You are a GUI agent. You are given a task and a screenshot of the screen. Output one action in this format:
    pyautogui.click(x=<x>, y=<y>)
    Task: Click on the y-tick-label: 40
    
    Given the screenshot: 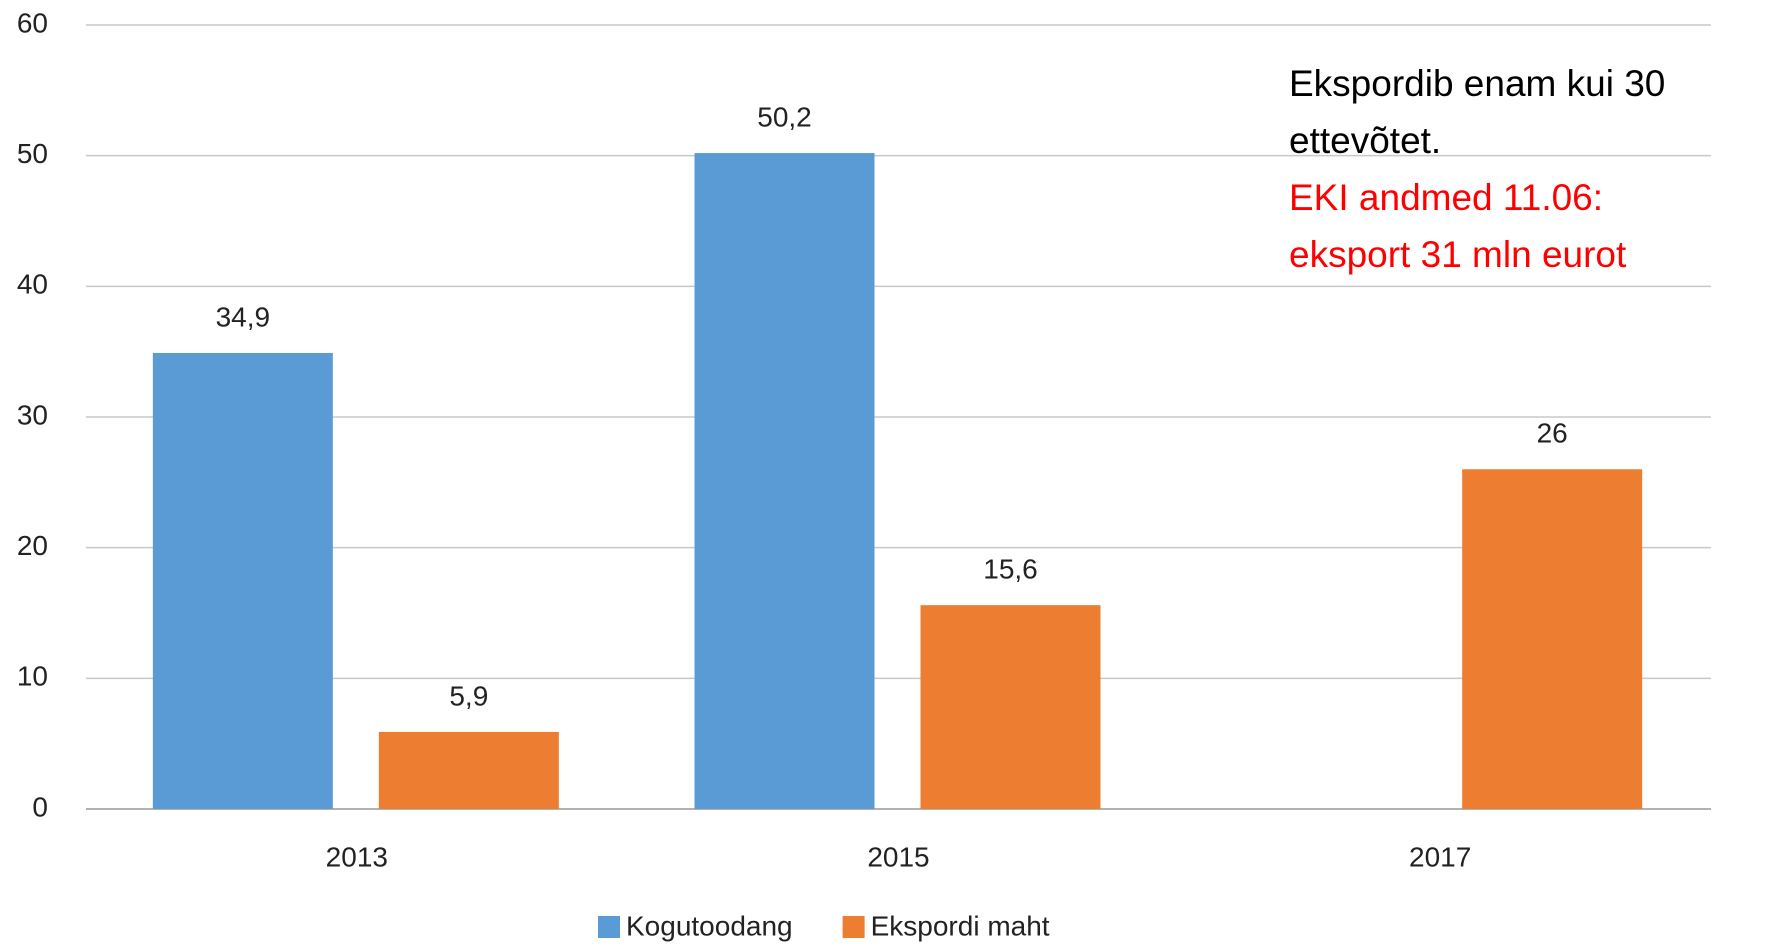 What is the action you would take?
    pyautogui.click(x=32, y=284)
    